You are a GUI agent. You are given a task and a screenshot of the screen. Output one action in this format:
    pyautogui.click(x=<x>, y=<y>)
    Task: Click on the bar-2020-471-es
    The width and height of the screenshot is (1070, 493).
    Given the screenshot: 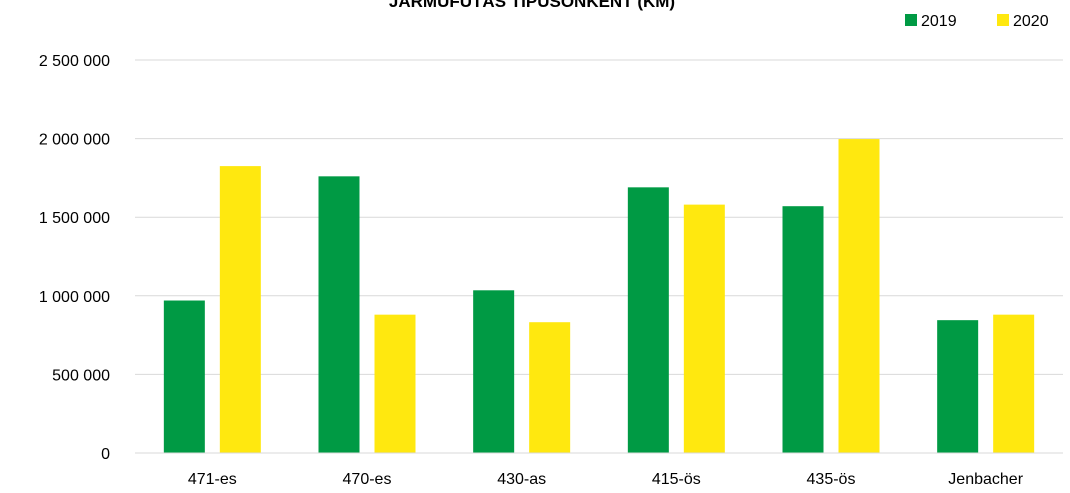 What is the action you would take?
    pyautogui.click(x=240, y=310)
    